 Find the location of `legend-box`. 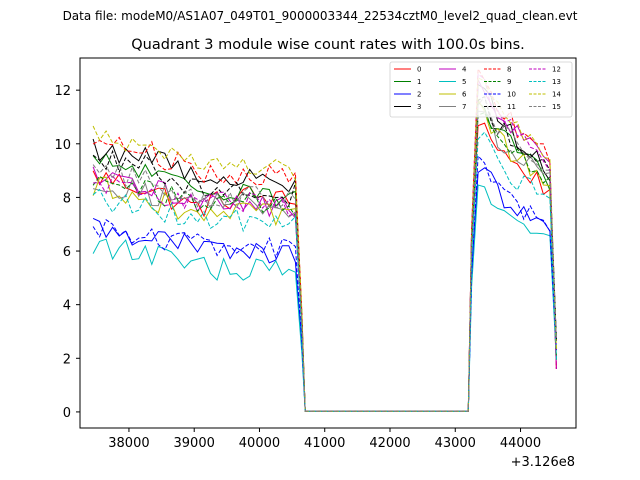

legend-box is located at coordinates (481, 89).